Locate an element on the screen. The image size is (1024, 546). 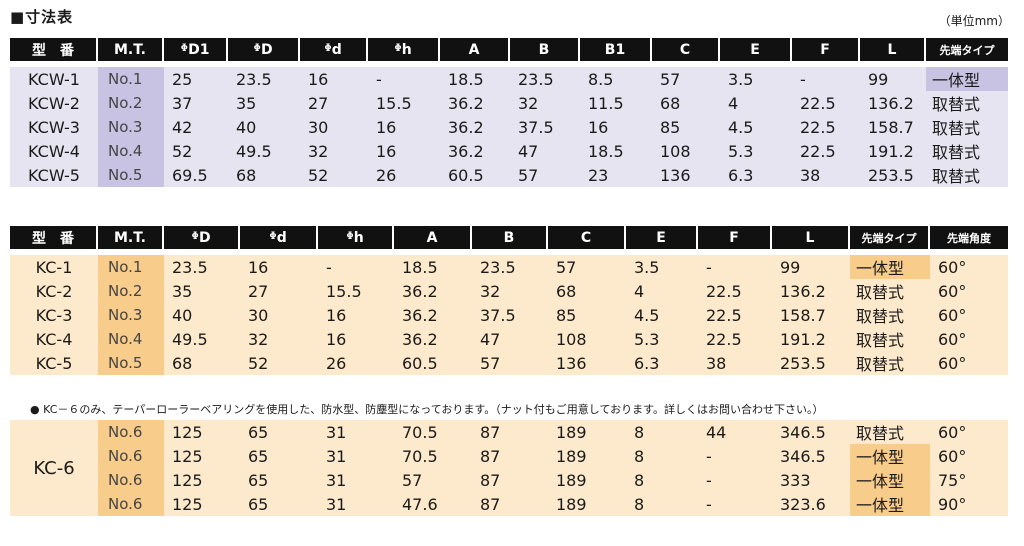
header-cell: C is located at coordinates (686, 49).